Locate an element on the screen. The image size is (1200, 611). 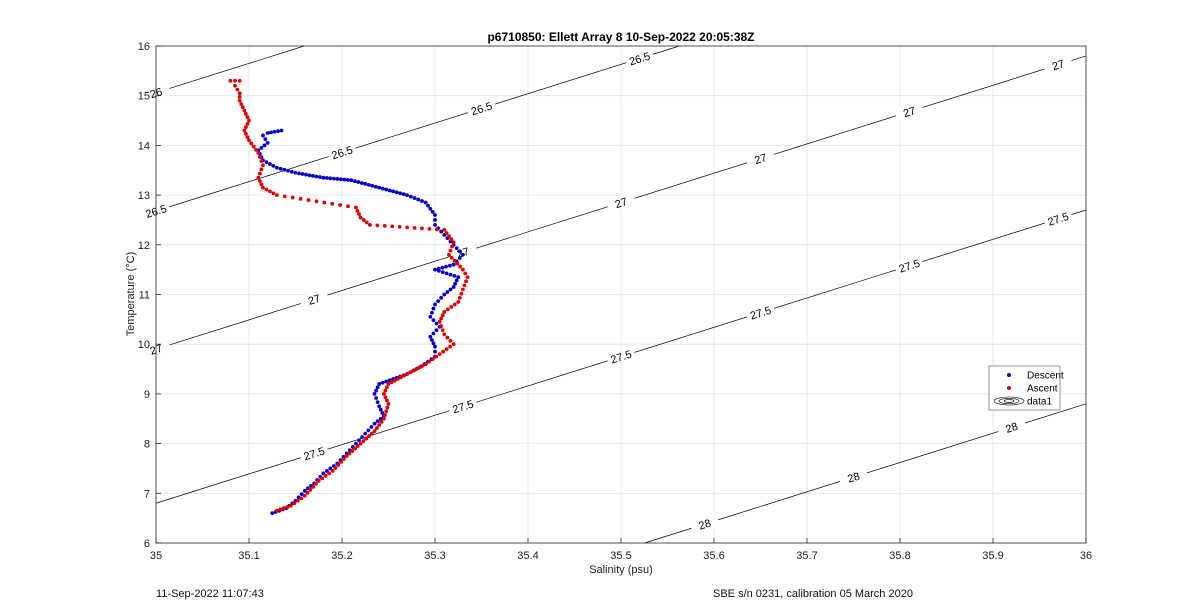
contour-label: 28 is located at coordinates (853, 477).